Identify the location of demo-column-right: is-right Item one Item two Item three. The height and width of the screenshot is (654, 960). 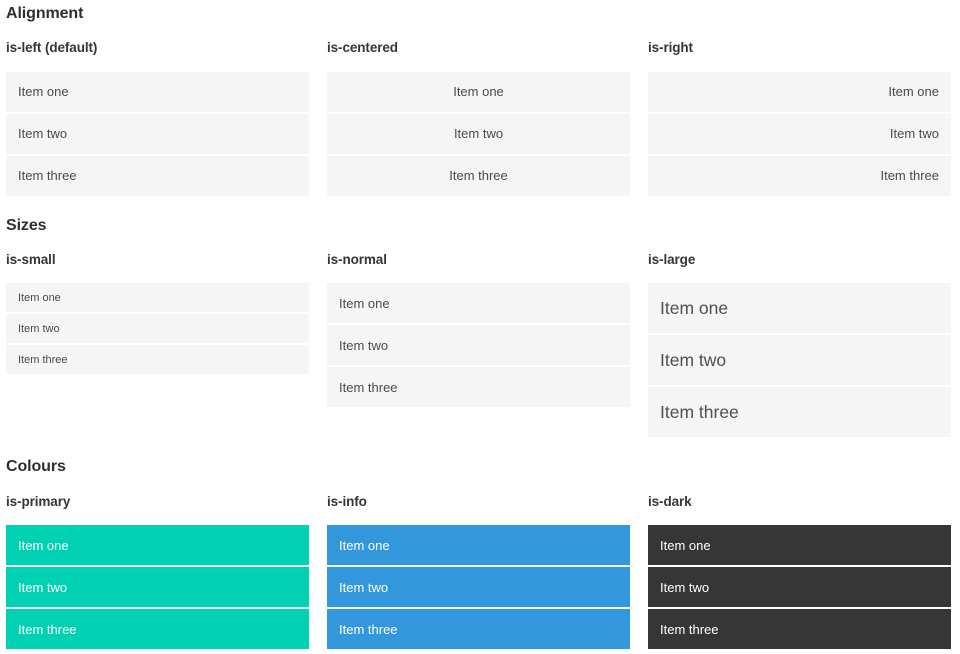
(799, 118).